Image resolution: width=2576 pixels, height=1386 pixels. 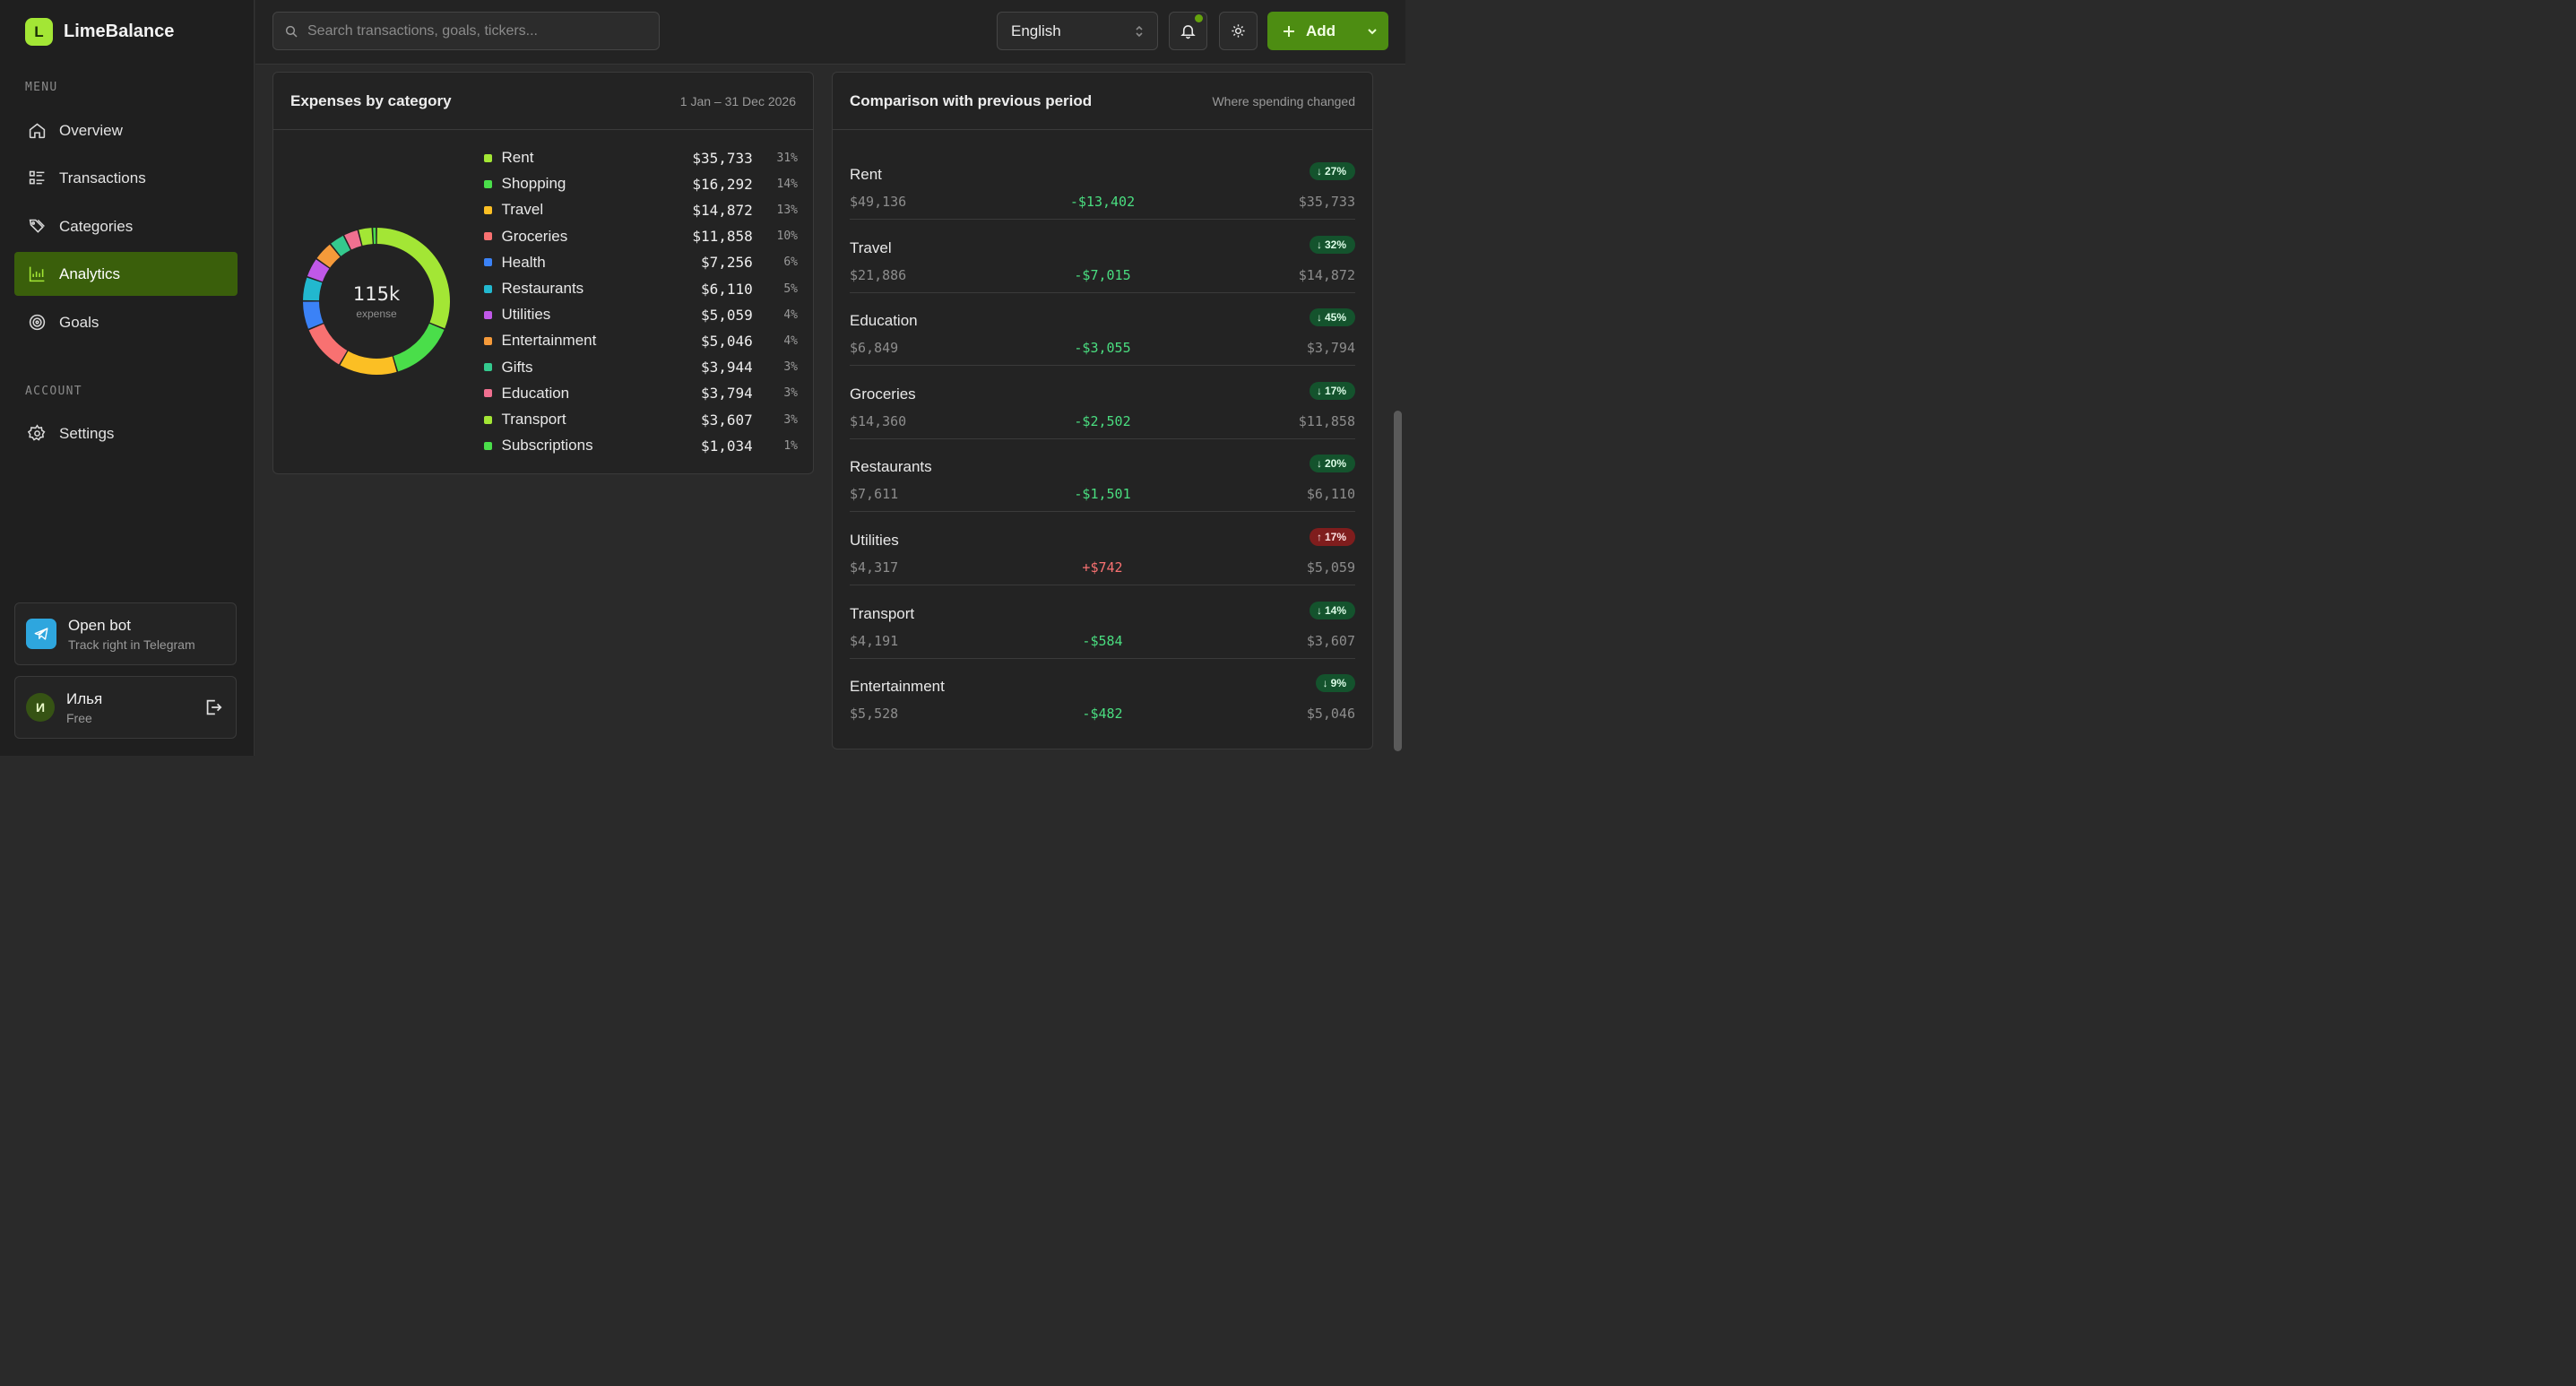 What do you see at coordinates (535, 393) in the screenshot?
I see `legend-category-name: Education` at bounding box center [535, 393].